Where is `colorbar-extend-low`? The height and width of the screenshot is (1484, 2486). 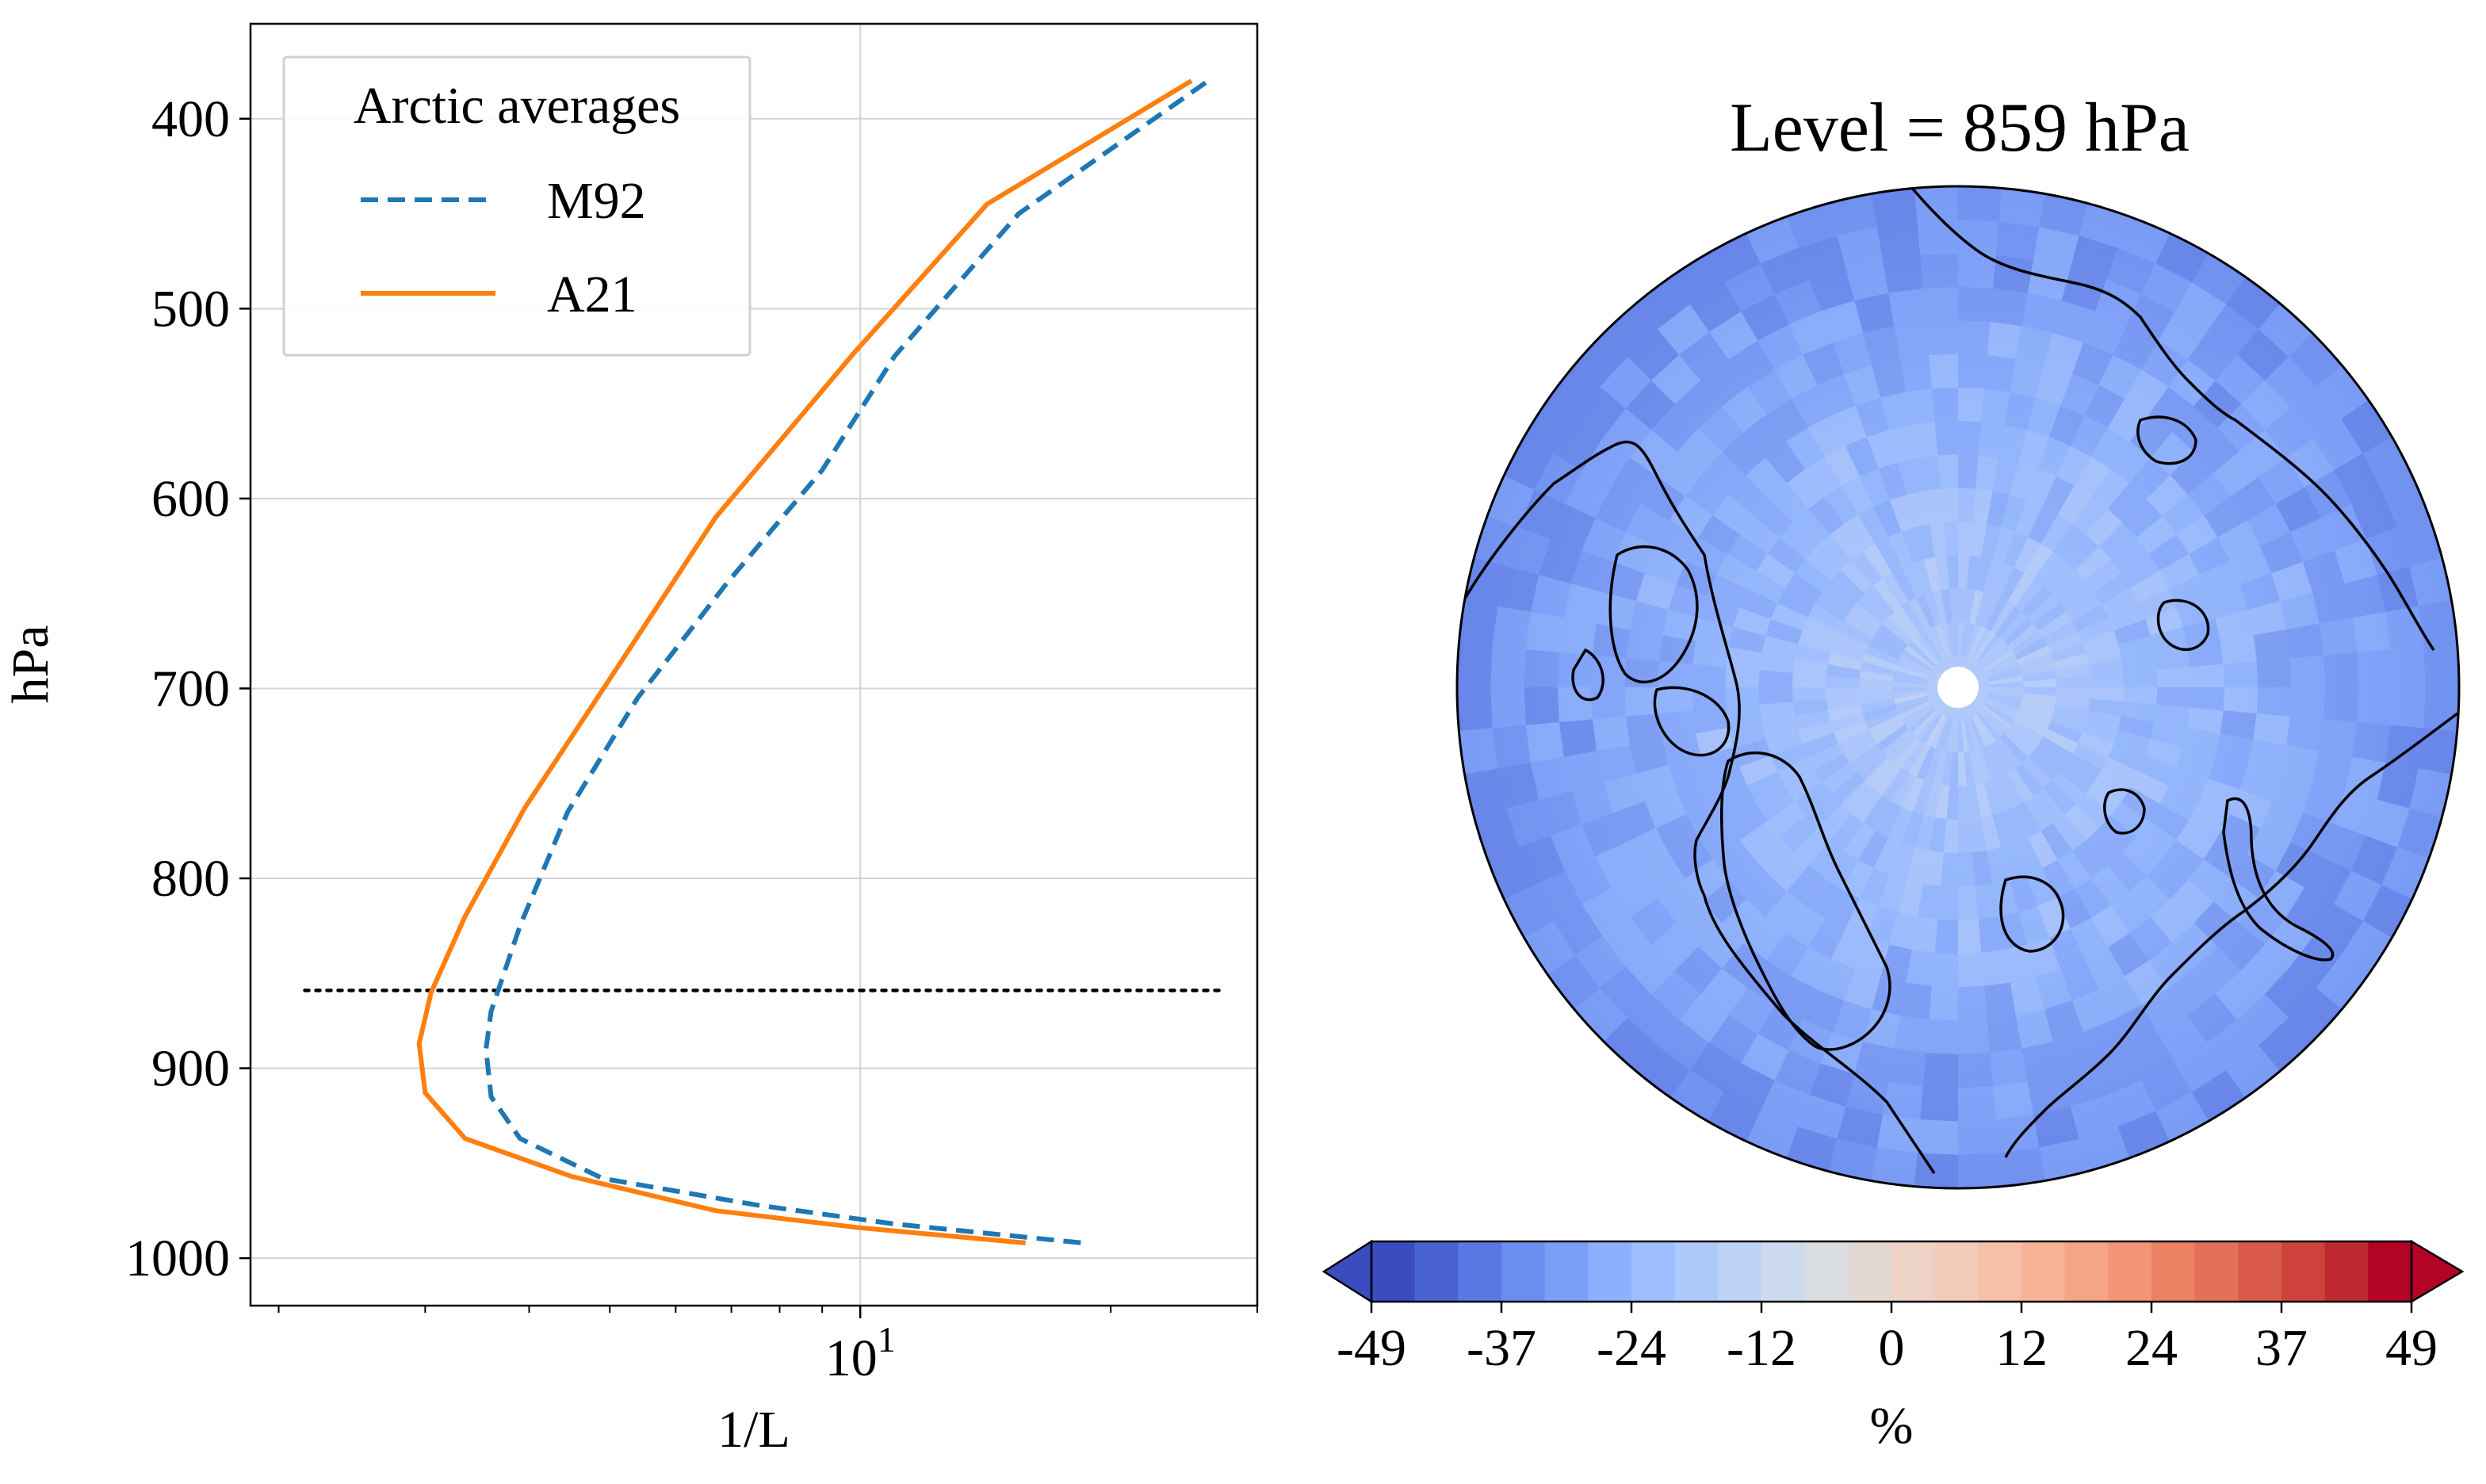 colorbar-extend-low is located at coordinates (1347, 1271).